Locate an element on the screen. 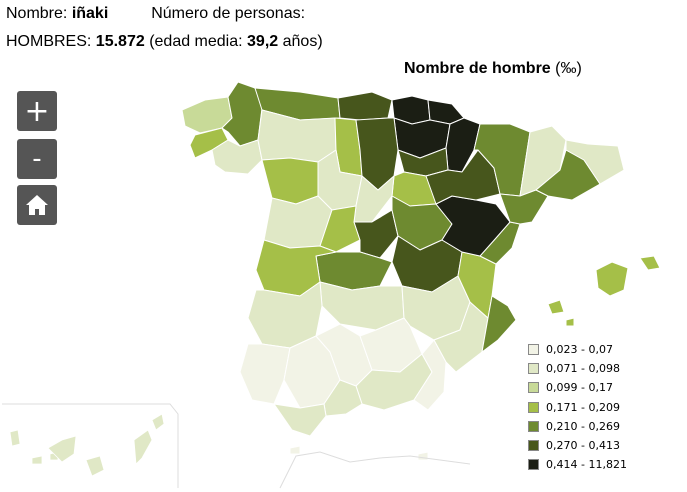  zoom-out-button: - is located at coordinates (37, 159).